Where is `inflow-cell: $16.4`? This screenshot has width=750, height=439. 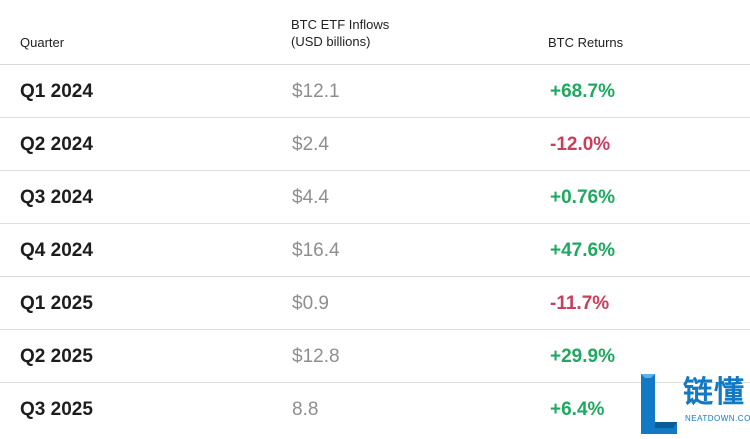 inflow-cell: $16.4 is located at coordinates (316, 250).